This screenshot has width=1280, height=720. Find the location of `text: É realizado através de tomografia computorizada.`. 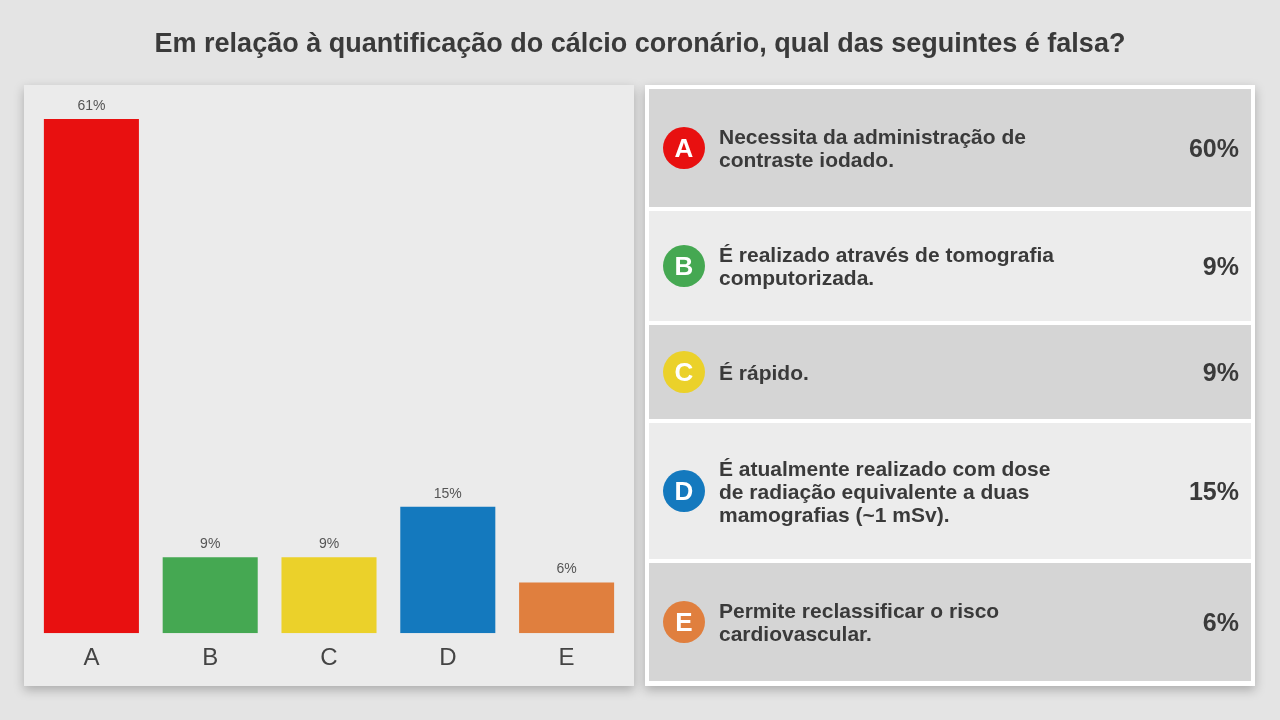

text: É realizado através de tomografia computorizada. is located at coordinates (887, 266).